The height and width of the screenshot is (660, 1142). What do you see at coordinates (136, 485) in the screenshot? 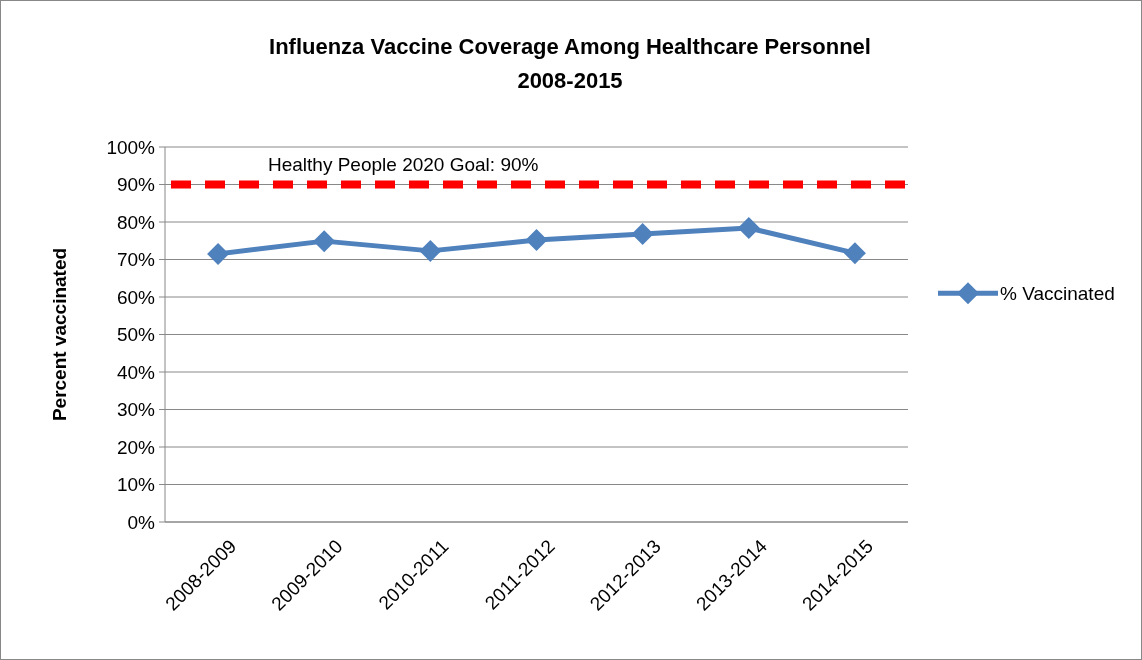
I see `y-tick-label: 10%` at bounding box center [136, 485].